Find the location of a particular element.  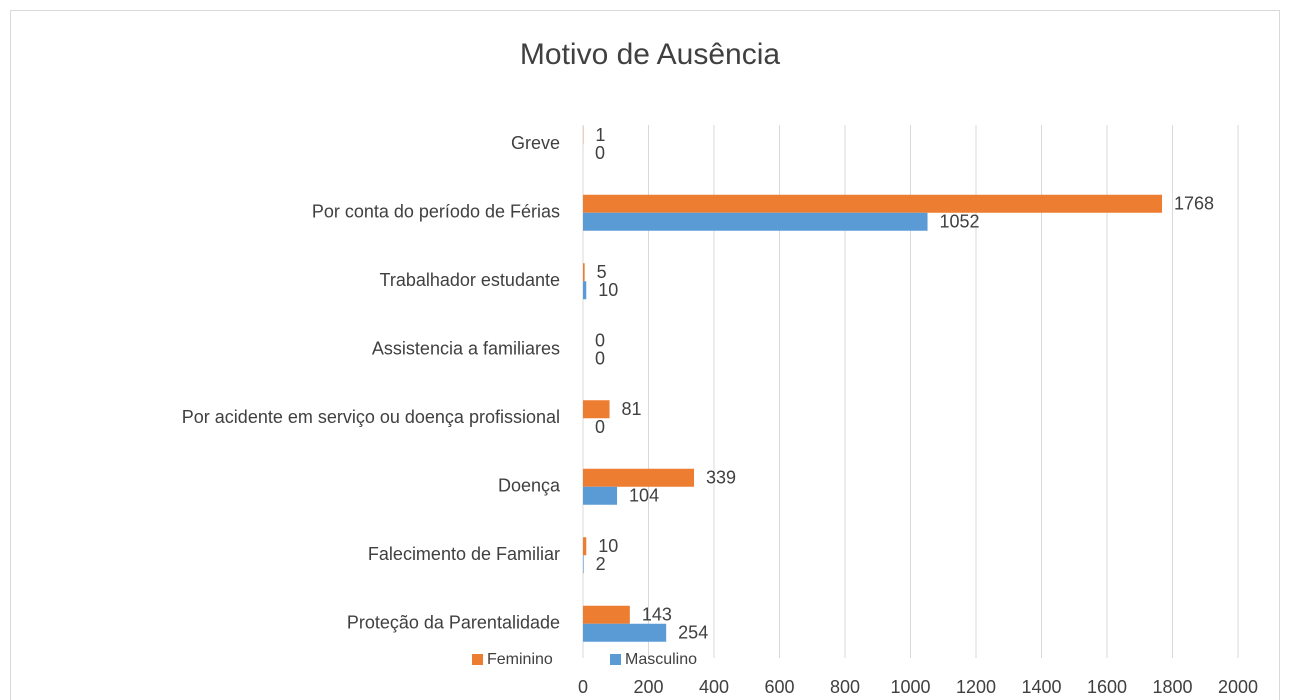

data-label: 143 is located at coordinates (657, 615).